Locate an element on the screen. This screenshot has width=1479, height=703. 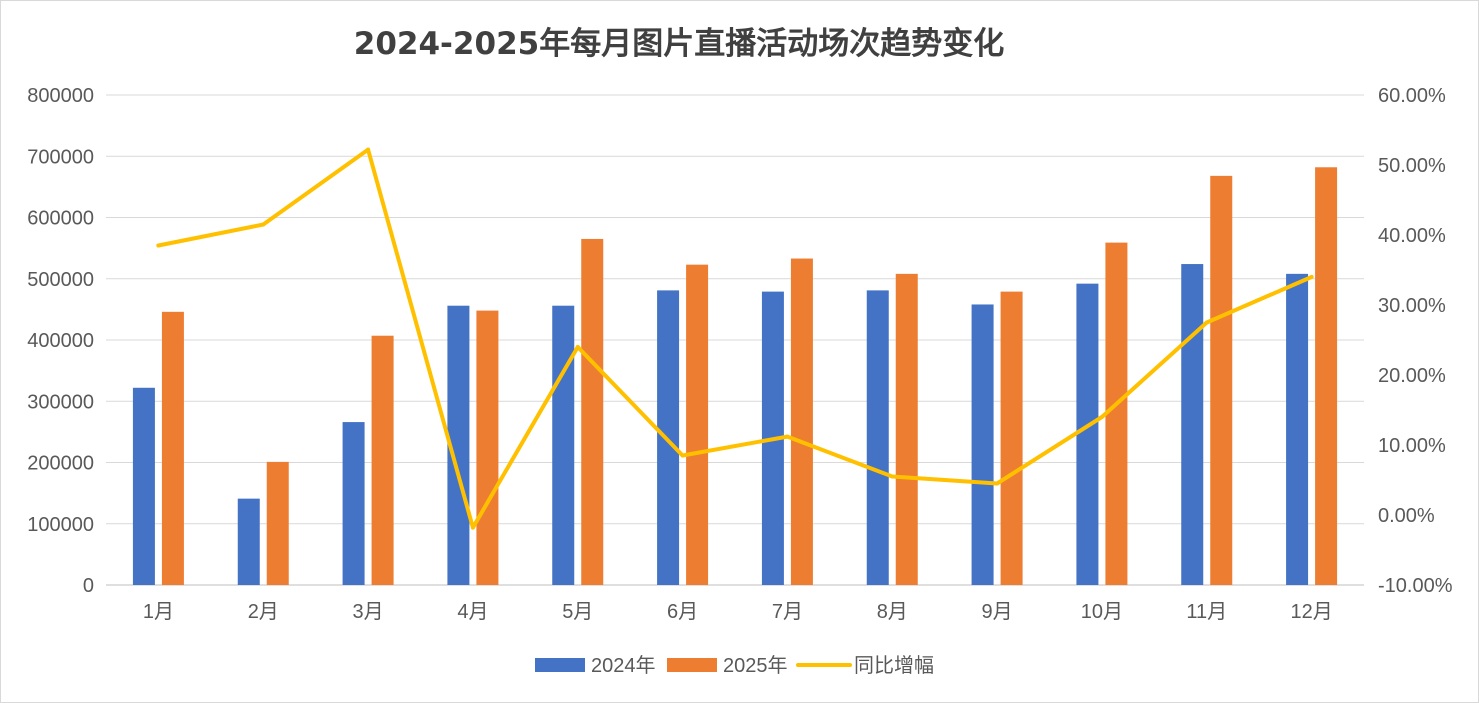
y-left-tick-label: 800000 is located at coordinates (60, 96).